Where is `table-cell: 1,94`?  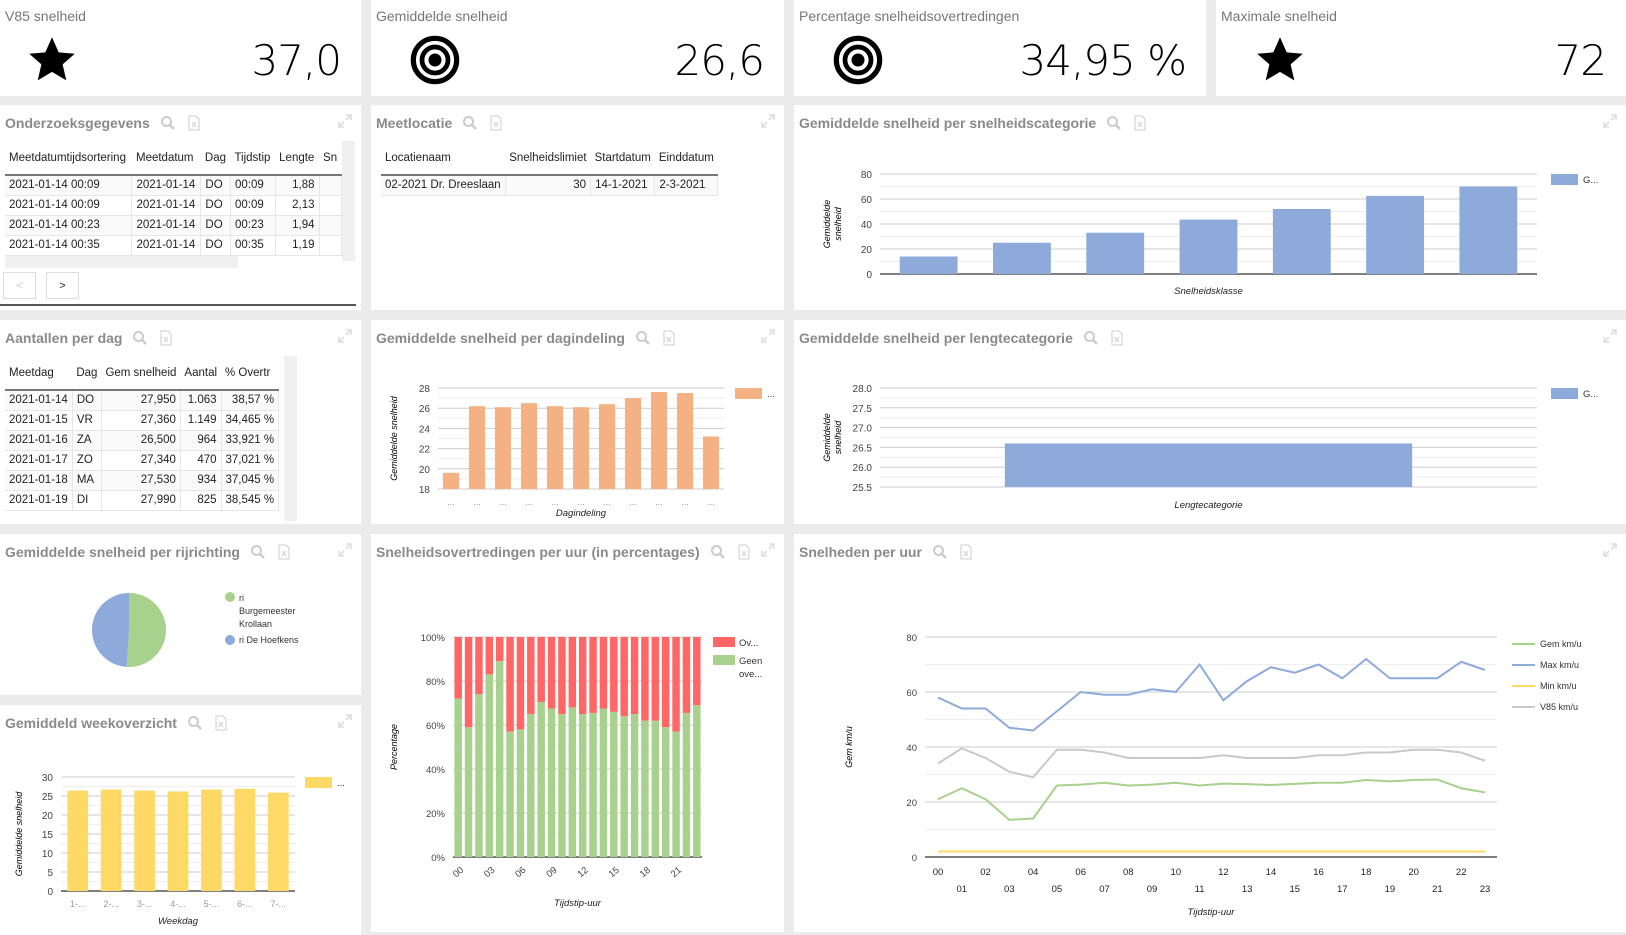 table-cell: 1,94 is located at coordinates (297, 225).